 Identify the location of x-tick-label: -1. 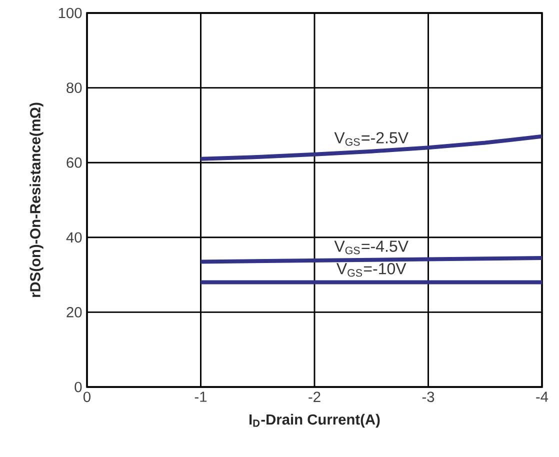
(200, 397).